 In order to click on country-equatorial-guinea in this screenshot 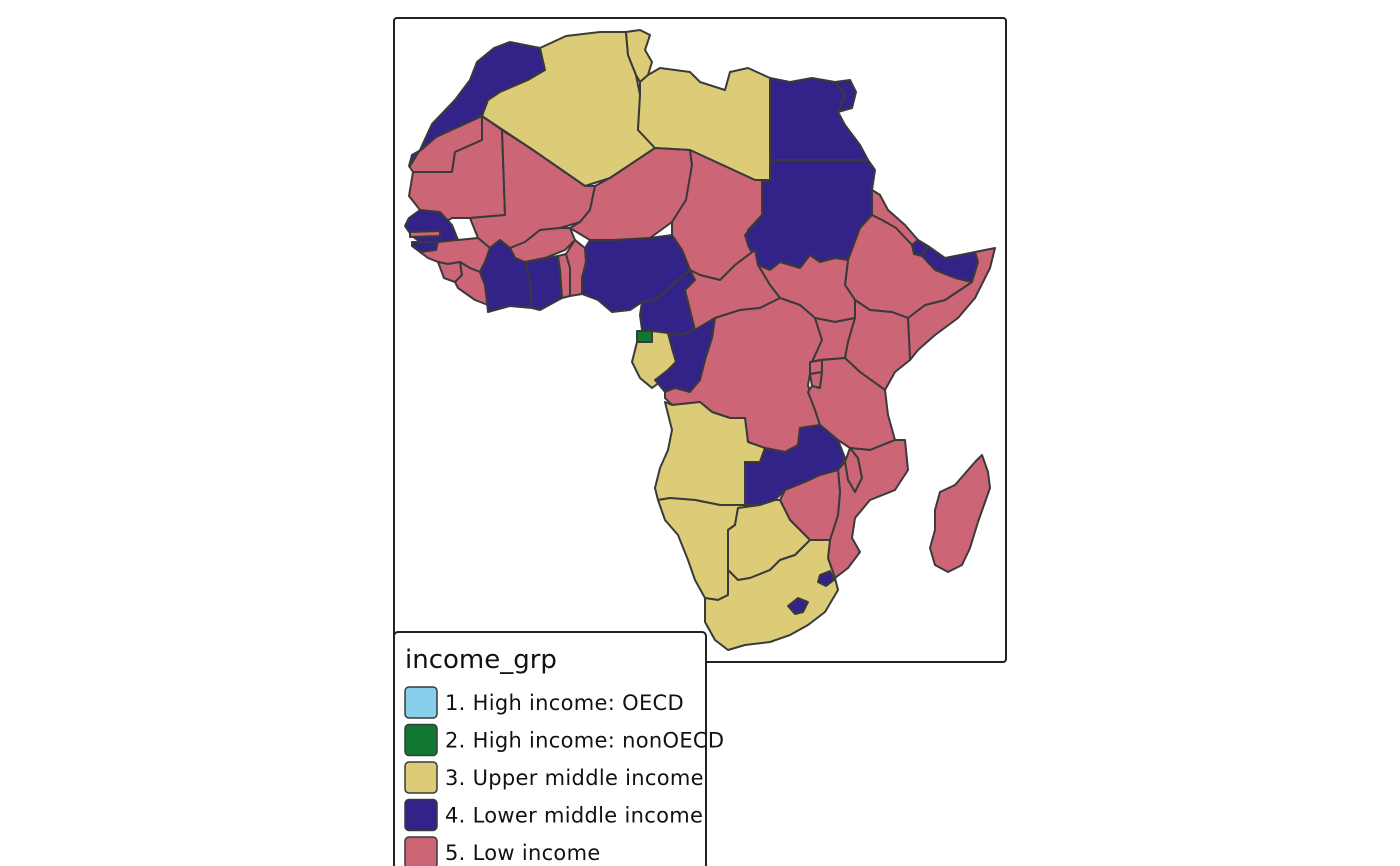, I will do `click(644, 336)`.